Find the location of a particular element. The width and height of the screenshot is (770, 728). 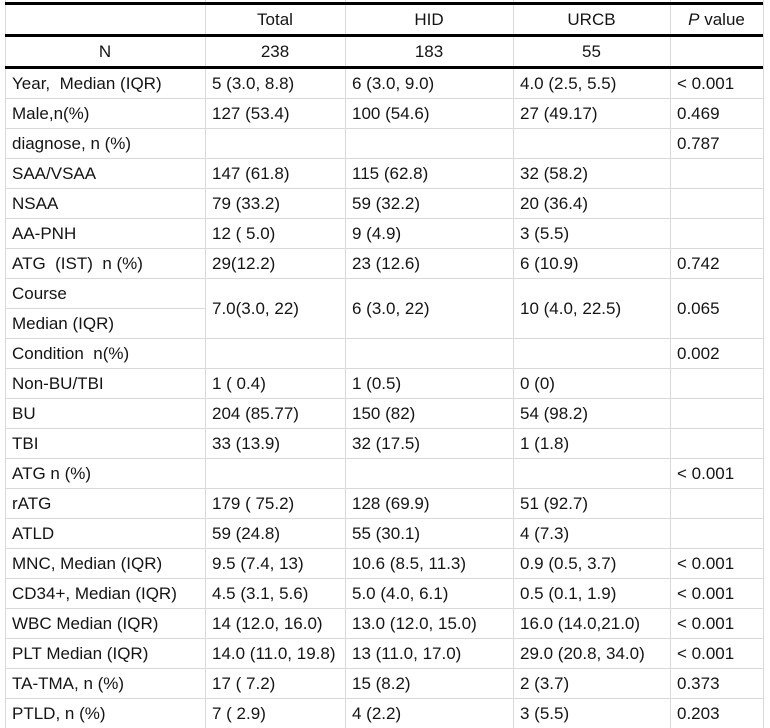

row-label: BU is located at coordinates (105, 413).